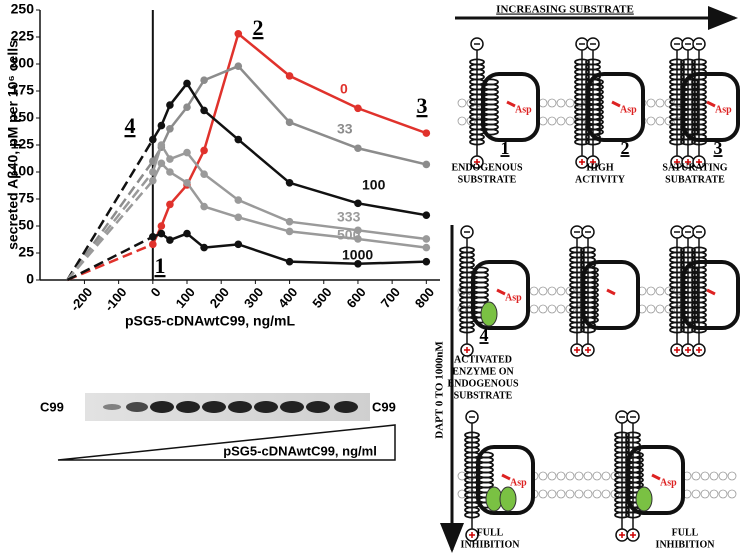 This screenshot has width=740, height=560. I want to click on gel-bands, so click(230, 407).